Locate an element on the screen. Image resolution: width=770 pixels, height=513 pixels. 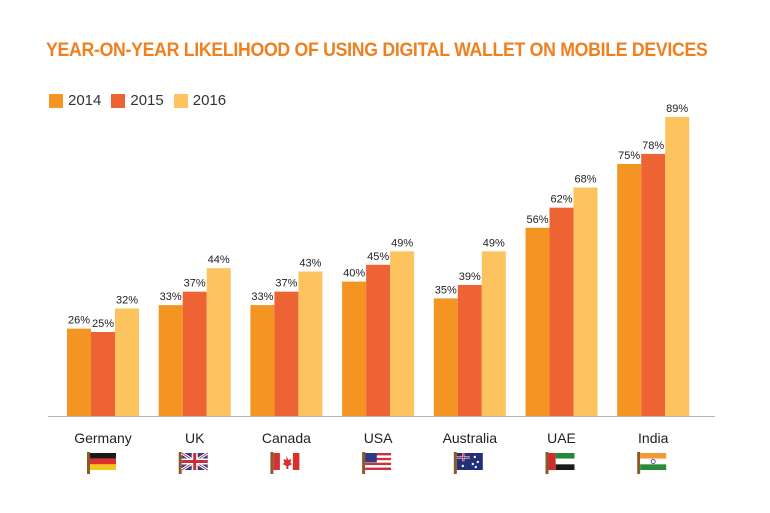
value-label-australia-2014: 35% is located at coordinates (446, 290).